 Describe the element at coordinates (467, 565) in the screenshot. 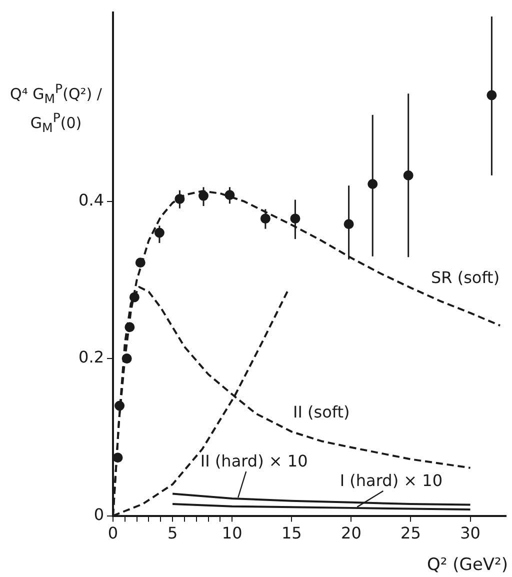

I see `x-axis-title: Q² (GeV²)` at that location.